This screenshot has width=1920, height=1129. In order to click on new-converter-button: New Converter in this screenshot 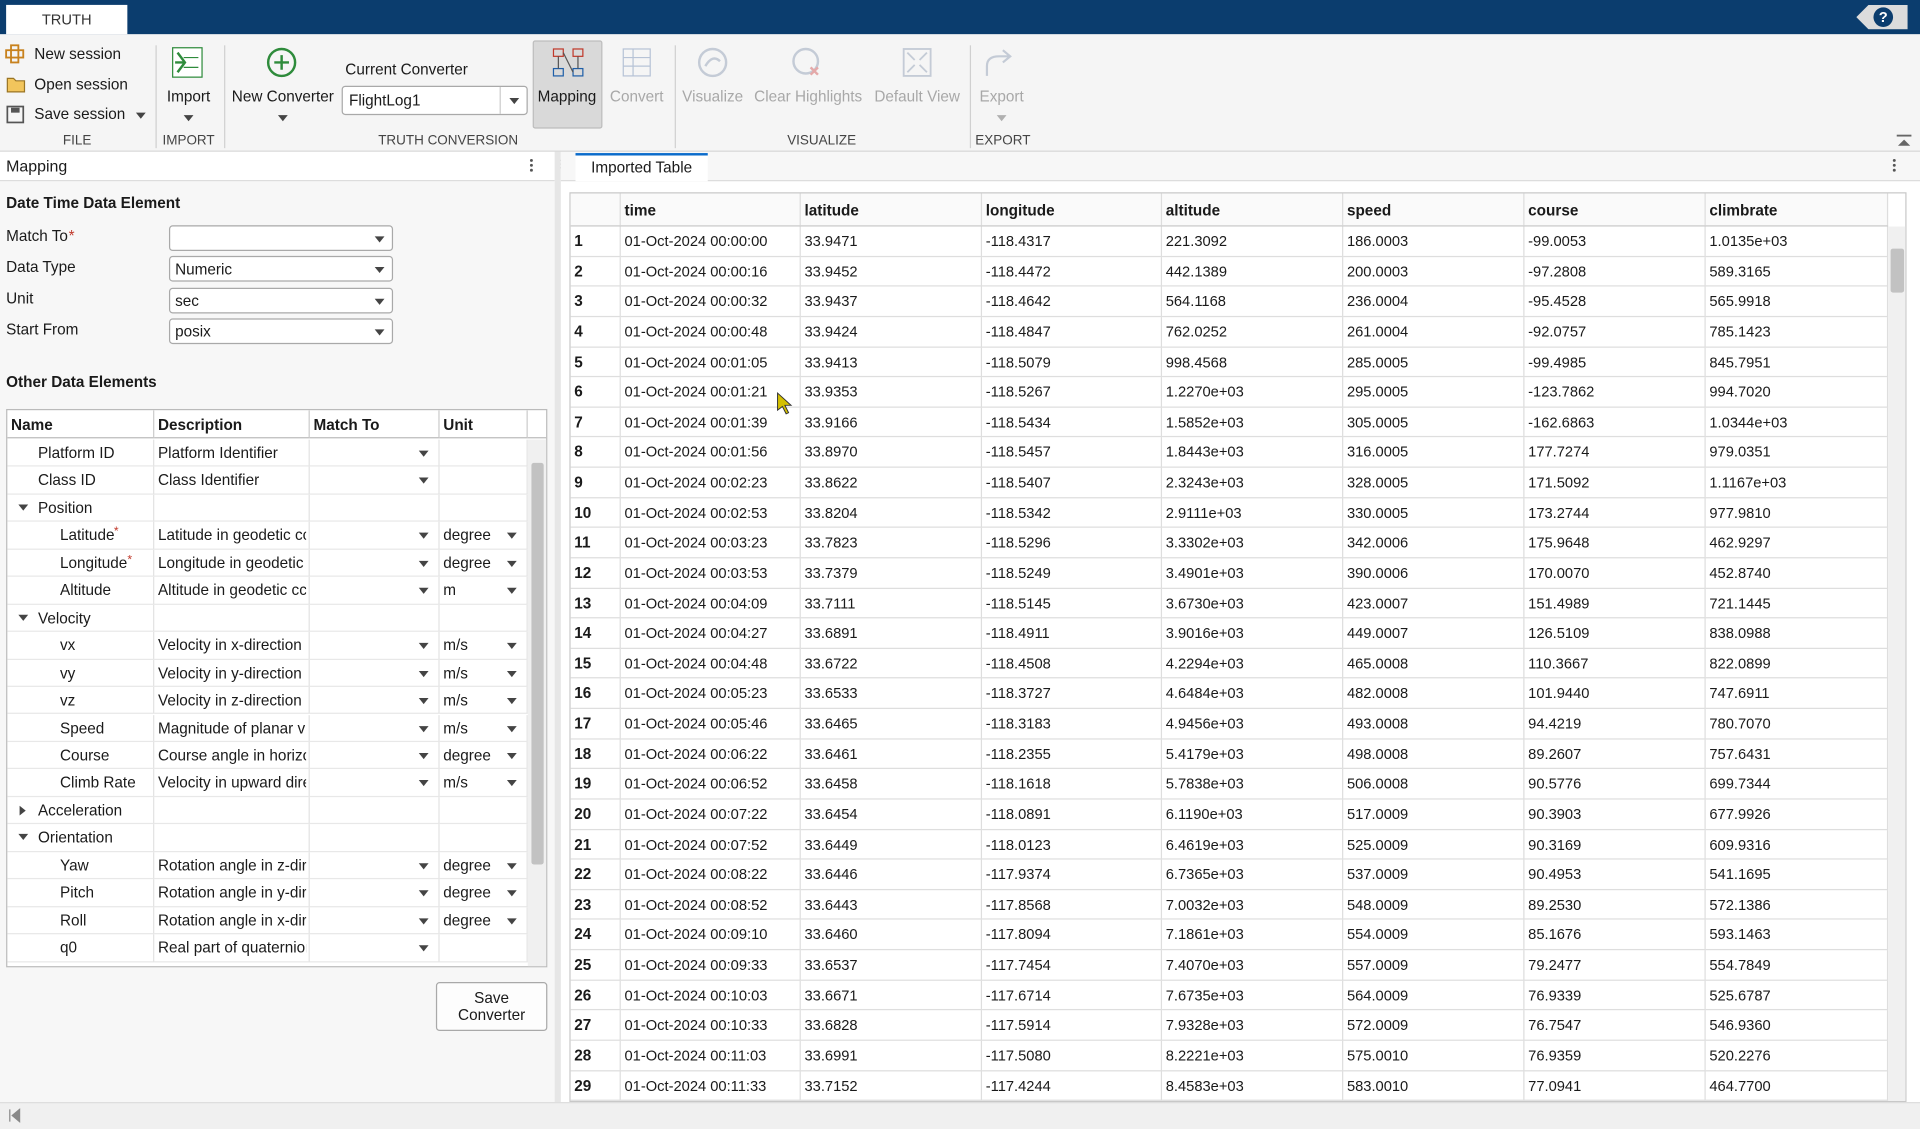, I will do `click(283, 96)`.